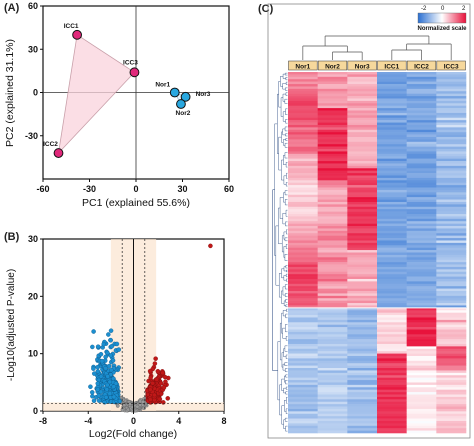 The width and height of the screenshot is (474, 446). I want to click on pca-point-label: Nor1, so click(162, 85).